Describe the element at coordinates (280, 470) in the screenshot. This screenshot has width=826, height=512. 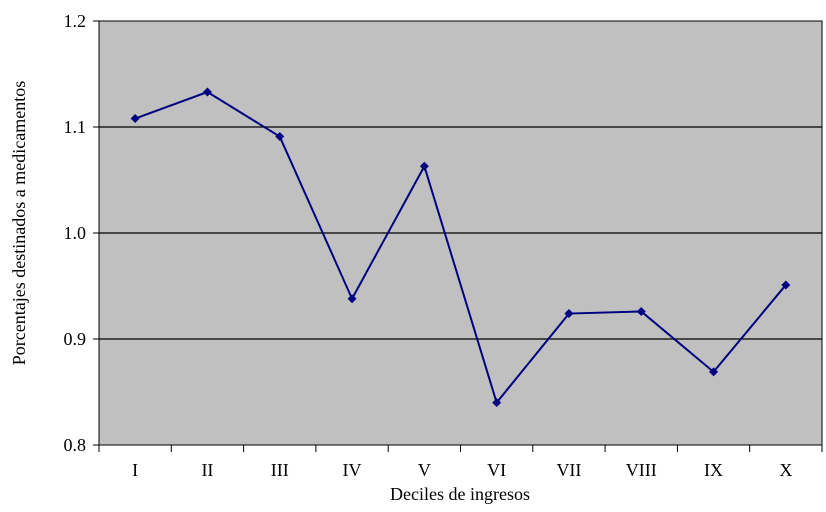
I see `x-tick-label: III` at that location.